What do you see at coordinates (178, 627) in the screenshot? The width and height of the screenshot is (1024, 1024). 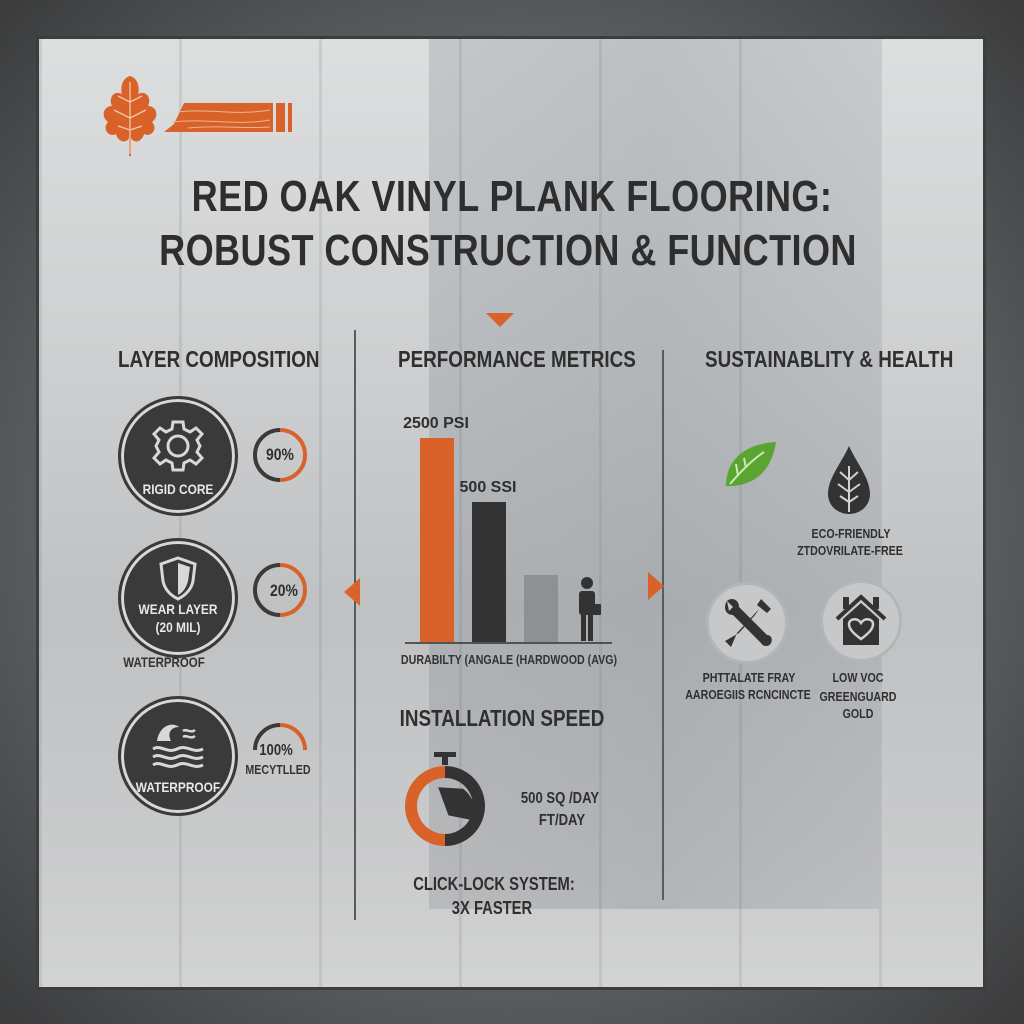 I see `wear-layer-label-2: (20 MIL)` at bounding box center [178, 627].